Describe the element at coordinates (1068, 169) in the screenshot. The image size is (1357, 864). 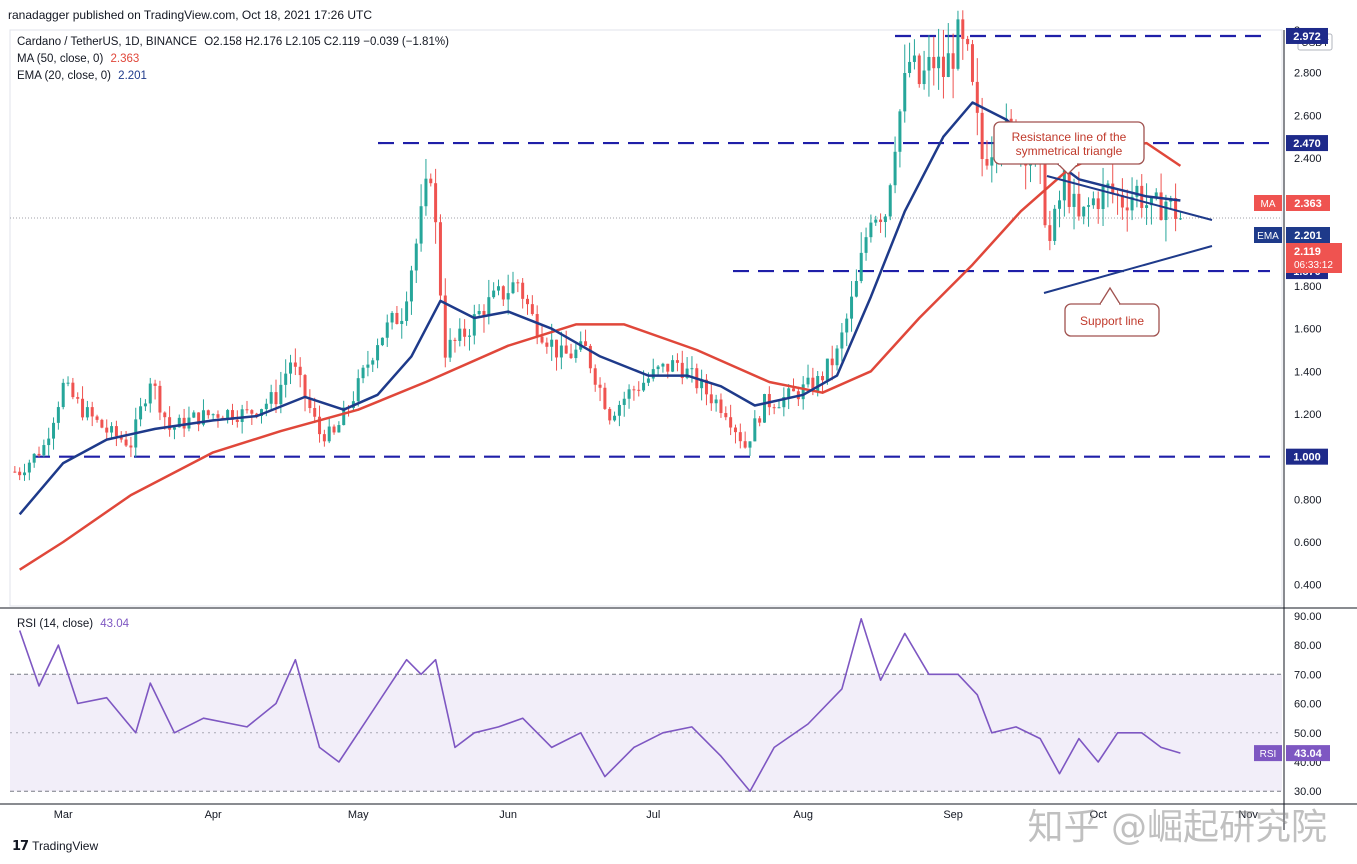
I see `annotation-pointer` at that location.